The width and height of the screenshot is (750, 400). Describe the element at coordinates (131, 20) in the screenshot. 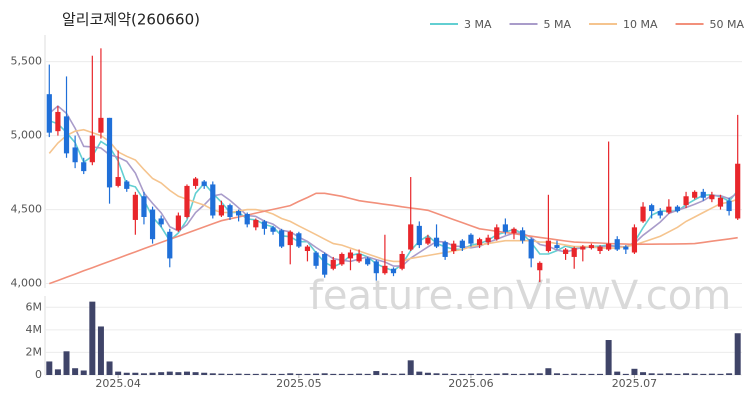

I see `chart-title: 알리코제약(260660)` at that location.